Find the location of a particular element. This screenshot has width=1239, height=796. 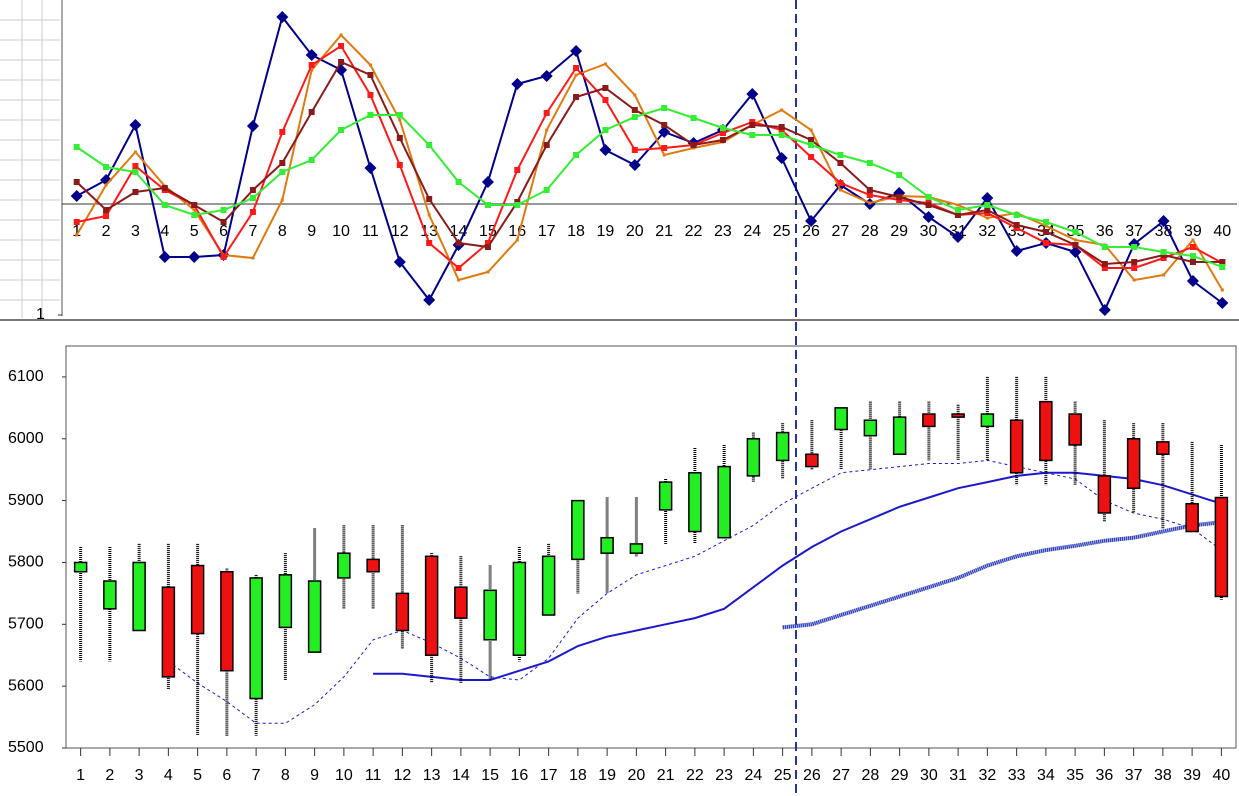

x-tick-label: 14 is located at coordinates (461, 775).